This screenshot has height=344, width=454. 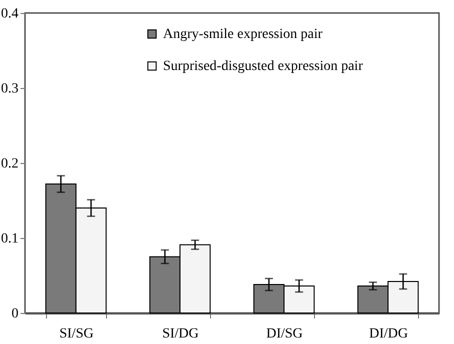 I want to click on y-tick-label: 0.2, so click(x=9, y=164).